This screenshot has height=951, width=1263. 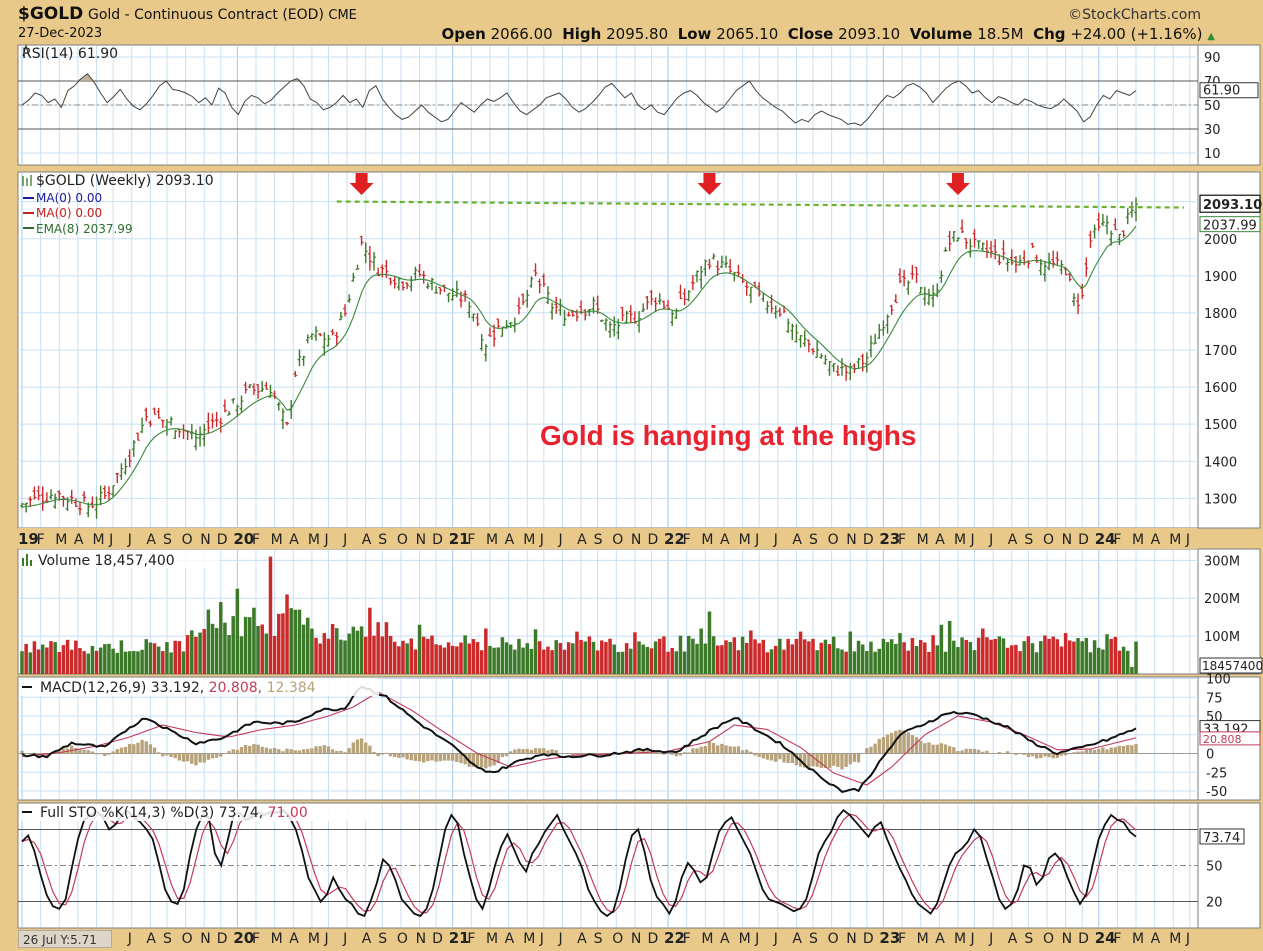 What do you see at coordinates (1220, 499) in the screenshot?
I see `price-tick-label: 1300` at bounding box center [1220, 499].